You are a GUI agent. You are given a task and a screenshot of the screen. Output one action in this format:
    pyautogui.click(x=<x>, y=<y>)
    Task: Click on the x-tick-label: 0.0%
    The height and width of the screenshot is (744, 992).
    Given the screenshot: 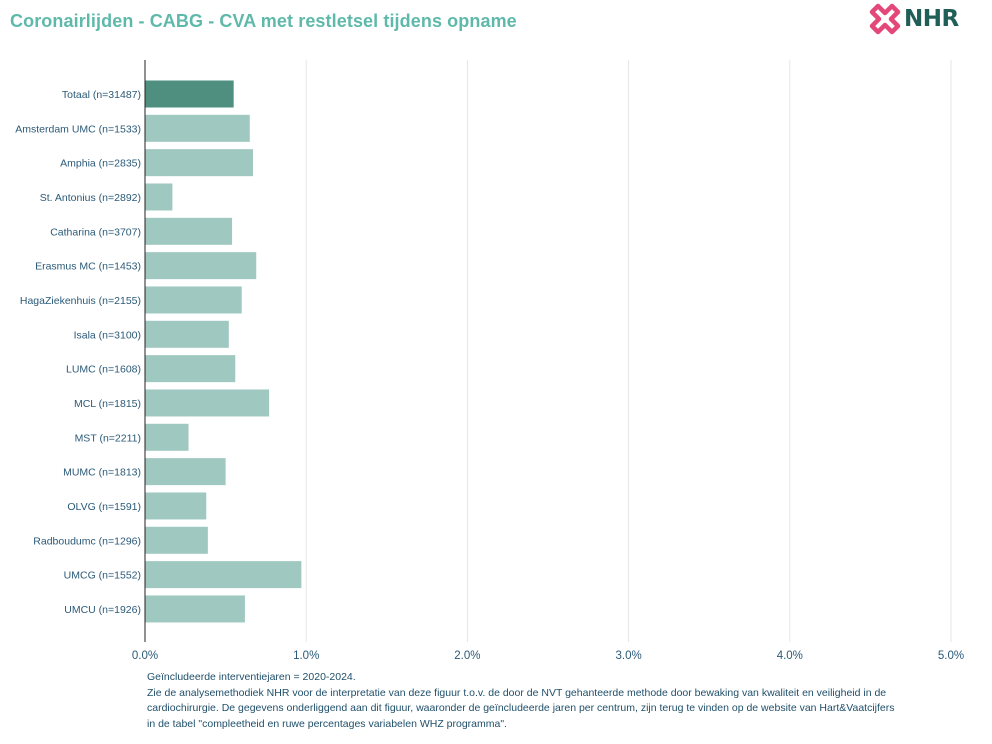 What is the action you would take?
    pyautogui.click(x=145, y=656)
    